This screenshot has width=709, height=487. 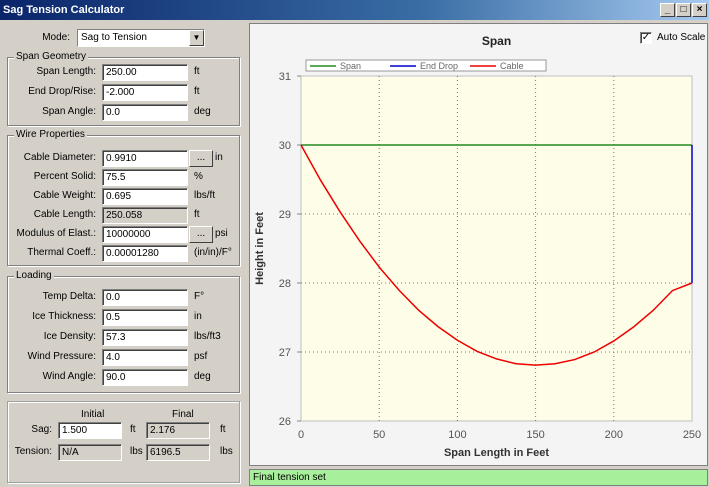 What do you see at coordinates (197, 71) in the screenshot?
I see `span-length-unit: ft` at bounding box center [197, 71].